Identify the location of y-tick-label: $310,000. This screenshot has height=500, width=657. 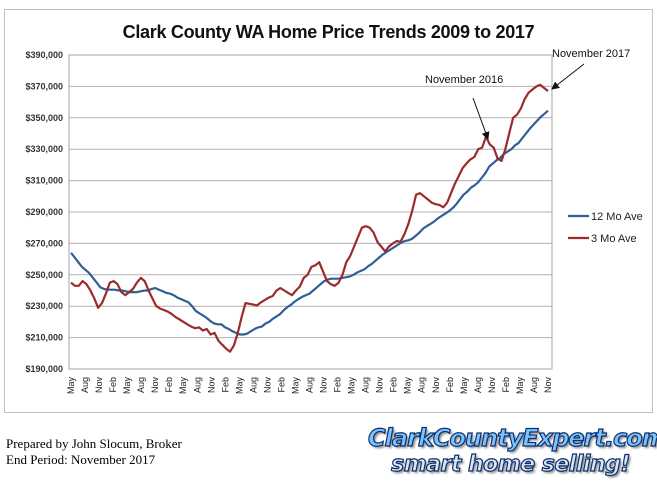
(44, 181).